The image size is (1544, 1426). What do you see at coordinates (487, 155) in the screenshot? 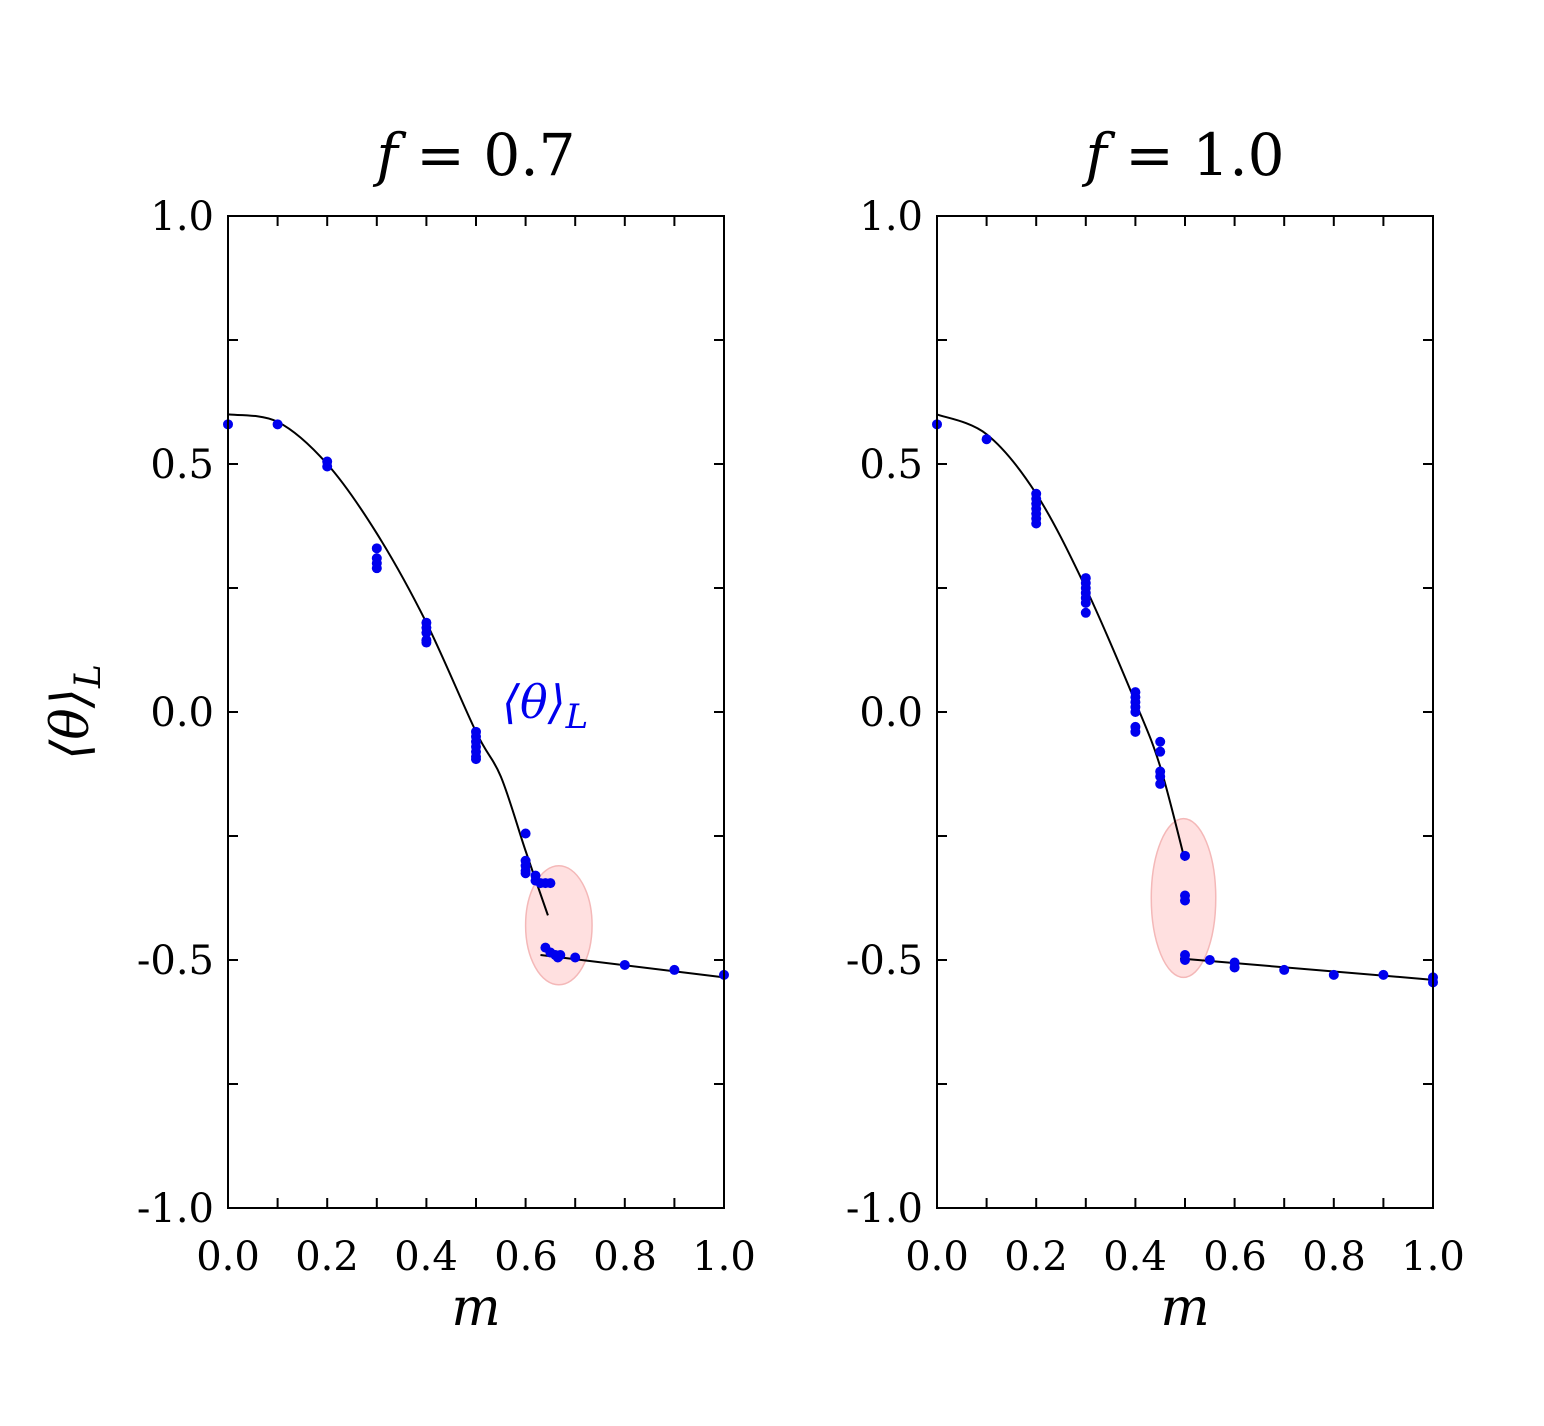
I see `title-eq: = 0.7` at bounding box center [487, 155].